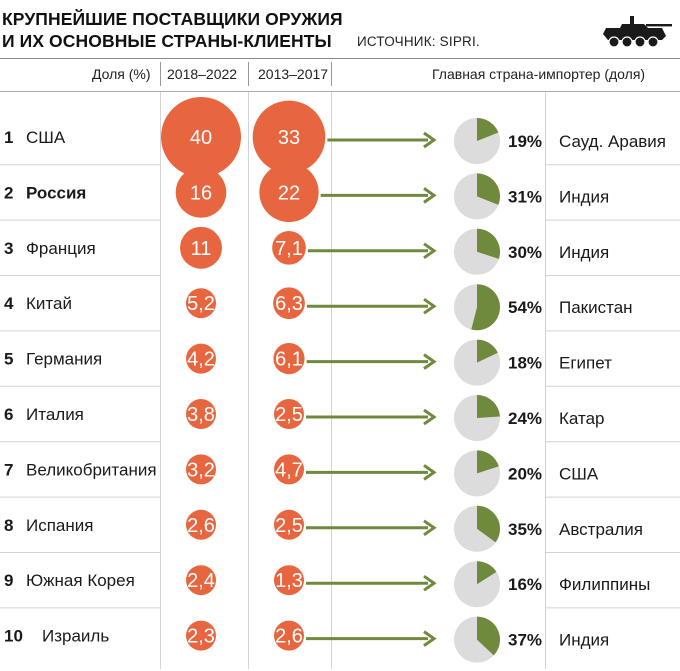  Describe the element at coordinates (289, 193) in the screenshot. I see `value-label-2013-2017: 22` at that location.